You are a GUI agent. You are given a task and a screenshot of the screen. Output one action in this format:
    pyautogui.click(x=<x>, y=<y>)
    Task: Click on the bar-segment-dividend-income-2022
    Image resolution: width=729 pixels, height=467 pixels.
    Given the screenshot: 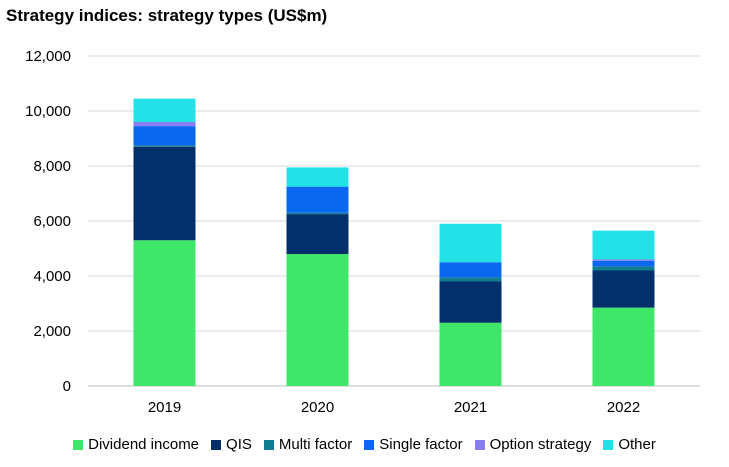 What is the action you would take?
    pyautogui.click(x=623, y=346)
    